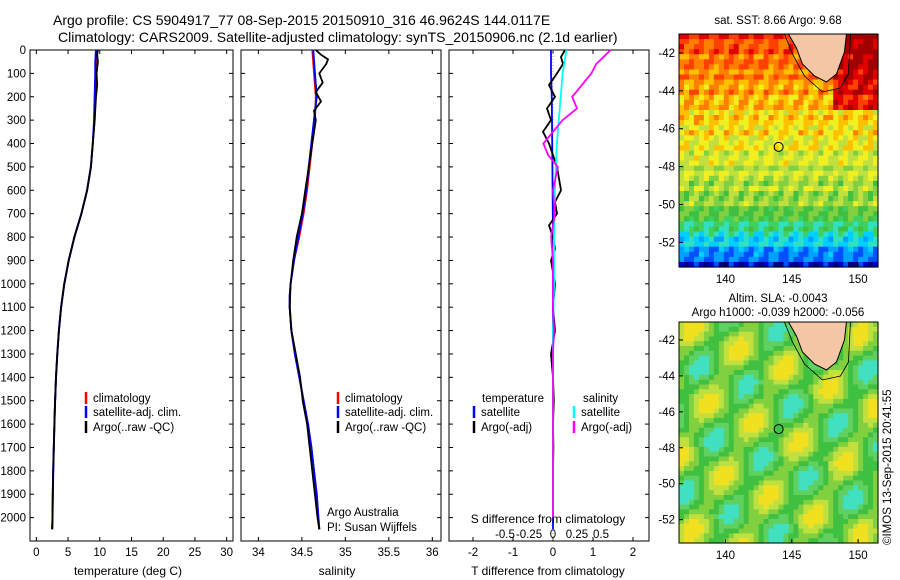  I want to click on x-tick-label: 1, so click(593, 553).